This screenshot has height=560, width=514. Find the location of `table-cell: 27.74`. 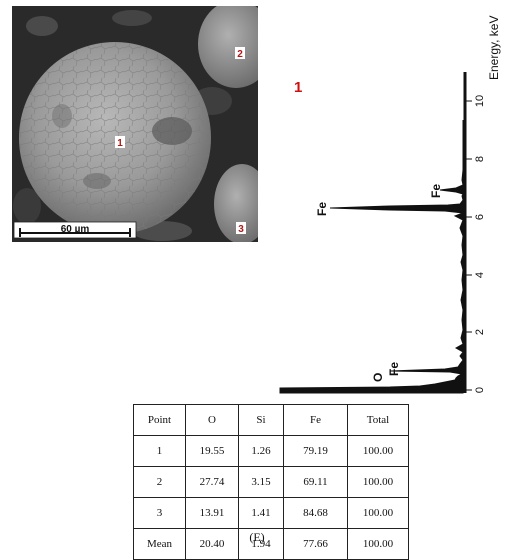

table-cell: 27.74 is located at coordinates (212, 482).